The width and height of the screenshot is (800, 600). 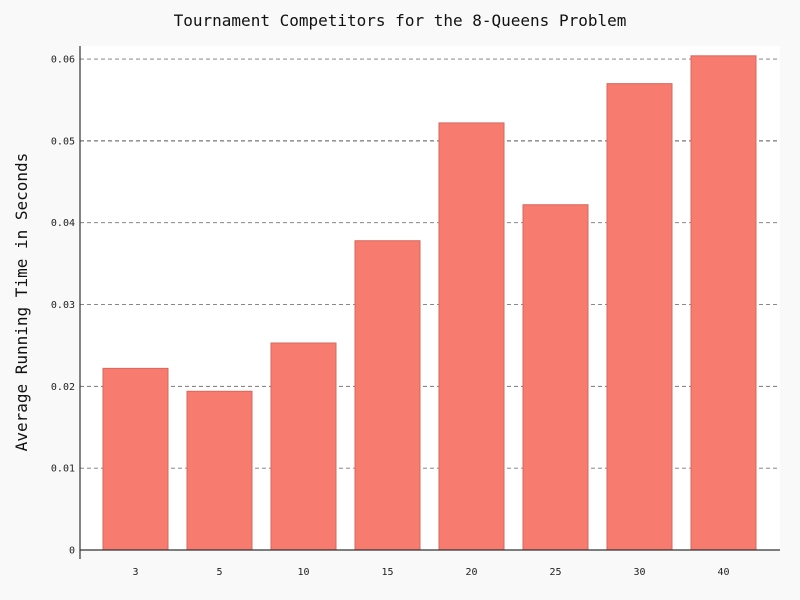 What do you see at coordinates (387, 572) in the screenshot?
I see `x-tick-label: 15` at bounding box center [387, 572].